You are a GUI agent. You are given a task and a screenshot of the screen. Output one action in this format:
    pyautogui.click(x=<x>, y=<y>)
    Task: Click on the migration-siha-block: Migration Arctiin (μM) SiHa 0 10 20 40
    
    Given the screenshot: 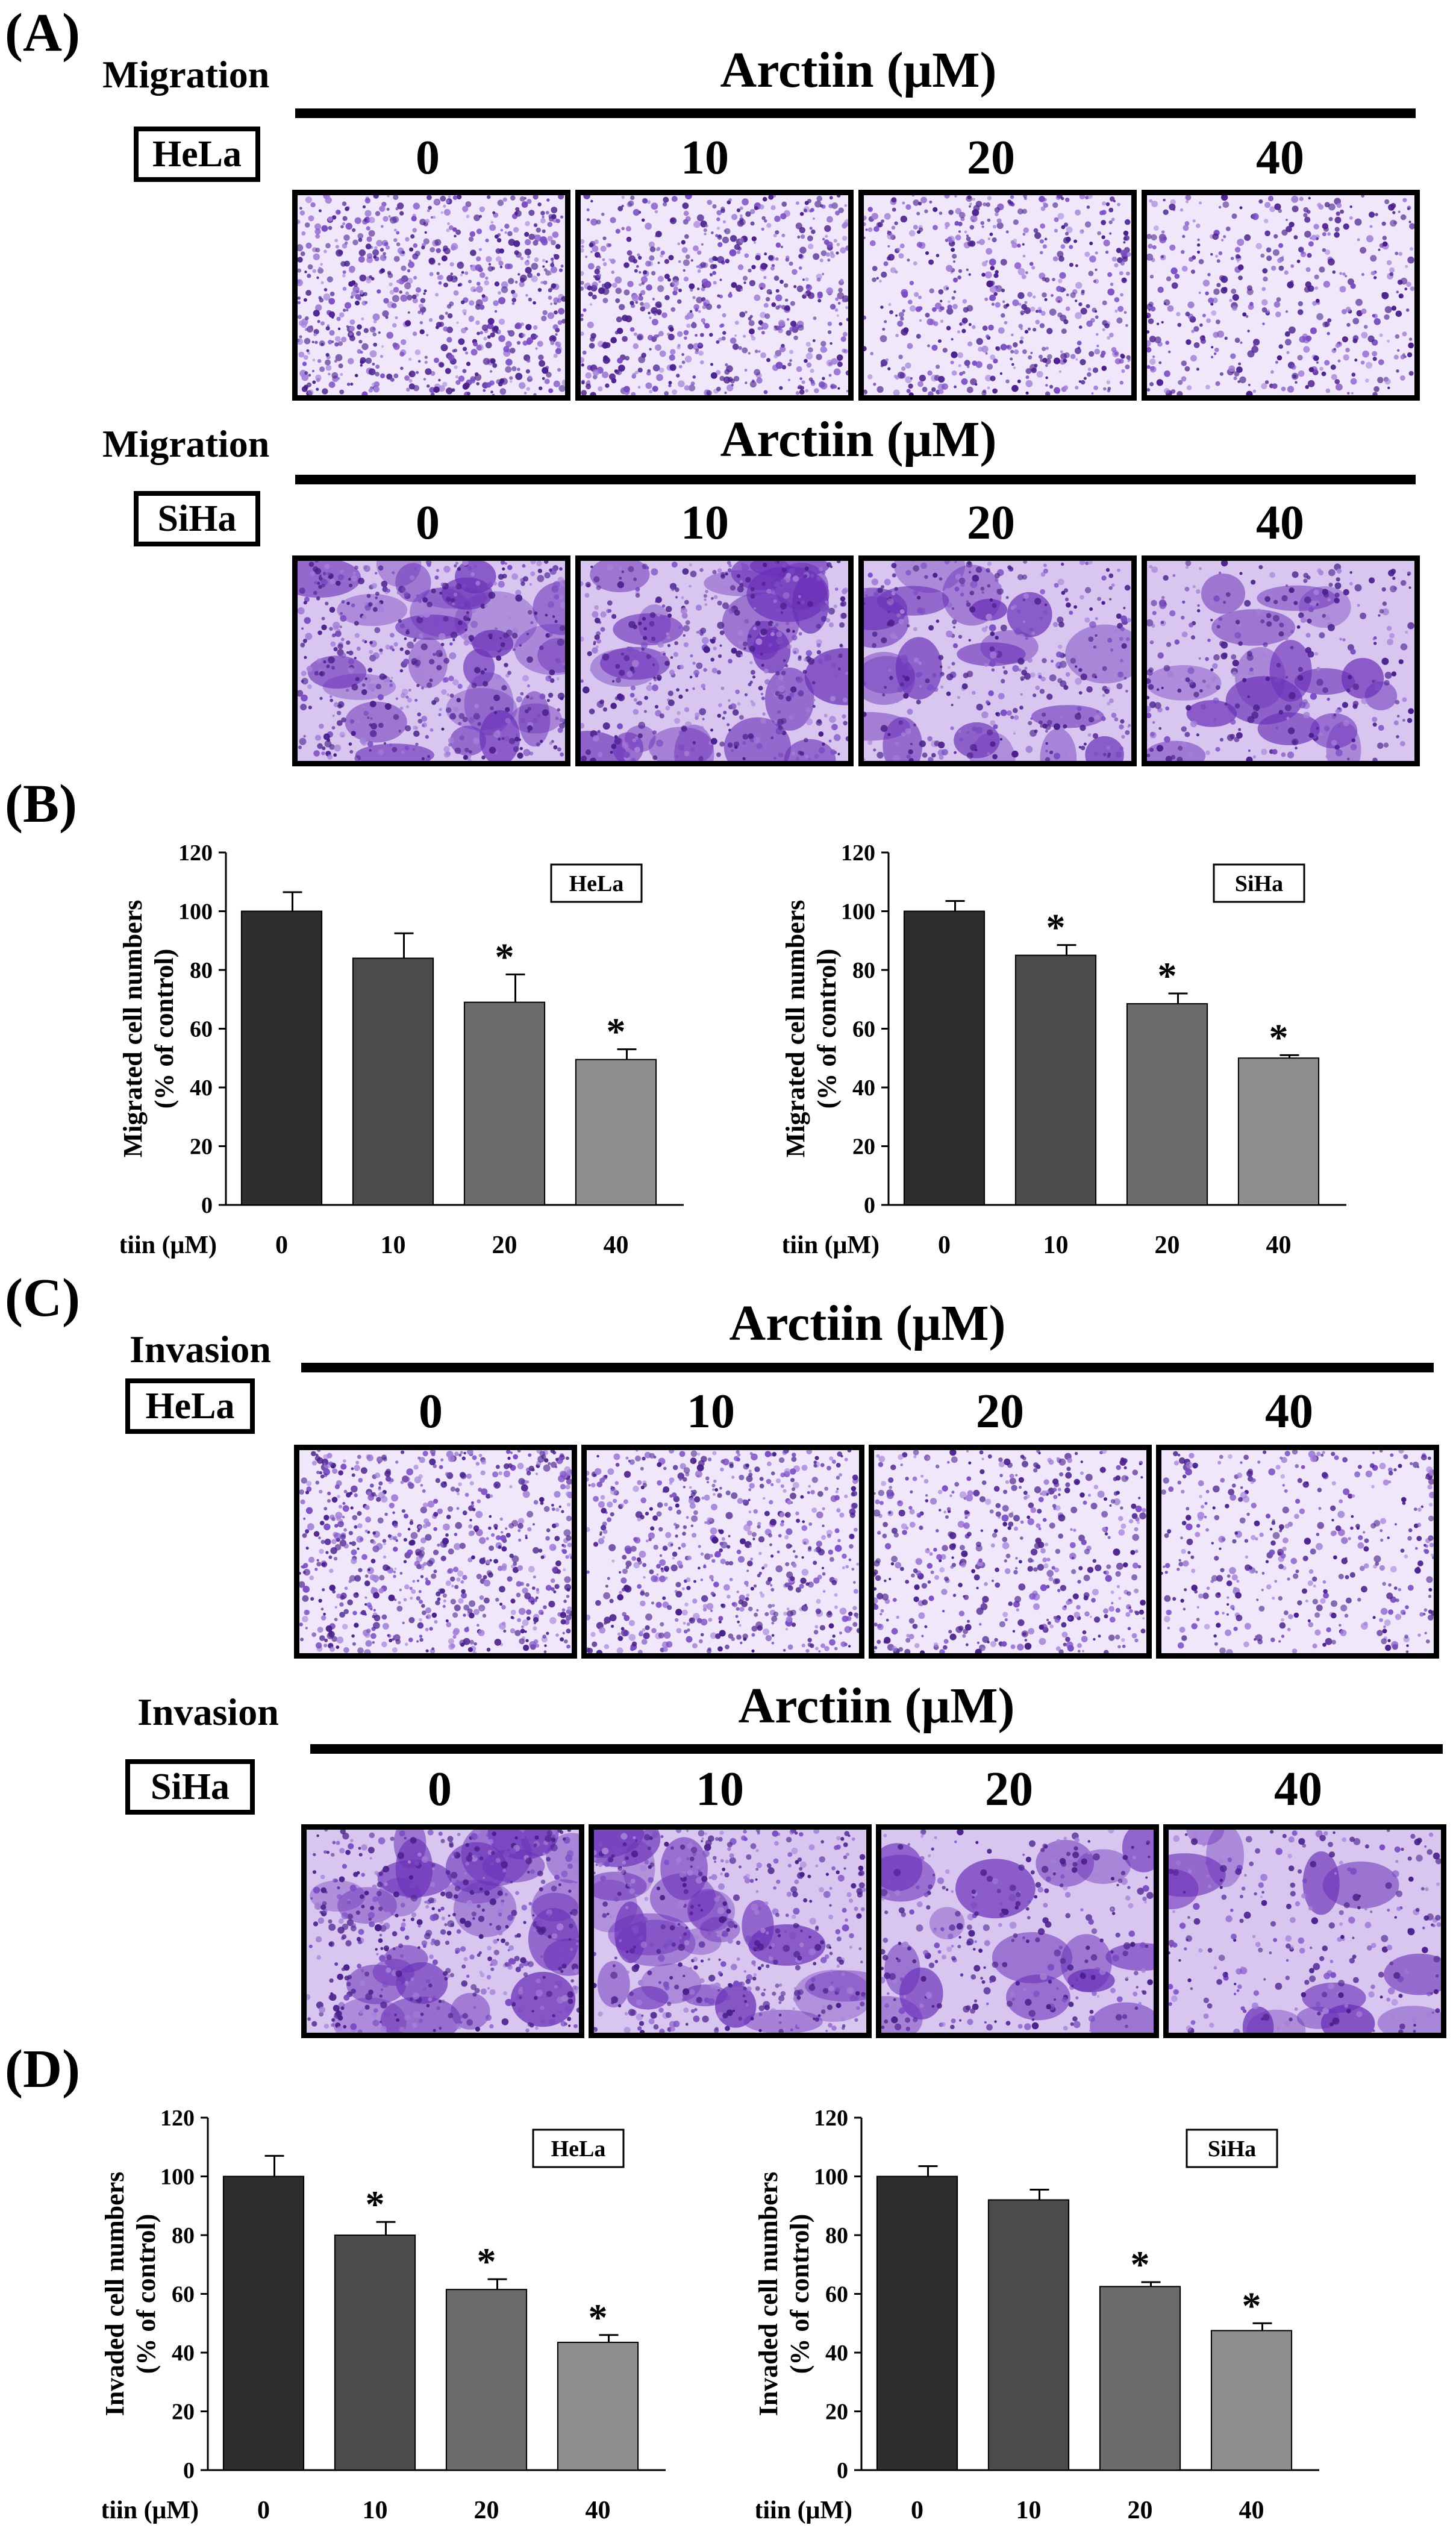 What is the action you would take?
    pyautogui.click(x=728, y=590)
    